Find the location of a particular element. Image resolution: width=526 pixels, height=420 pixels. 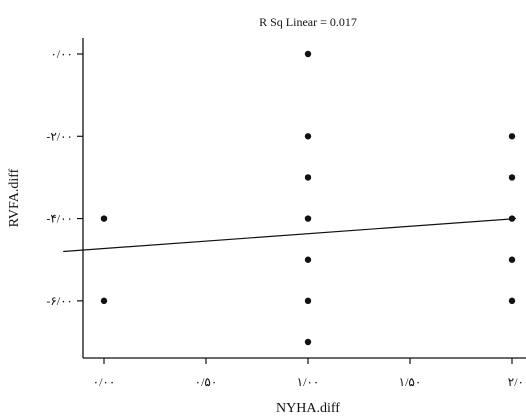

fit-line is located at coordinates (290, 235).